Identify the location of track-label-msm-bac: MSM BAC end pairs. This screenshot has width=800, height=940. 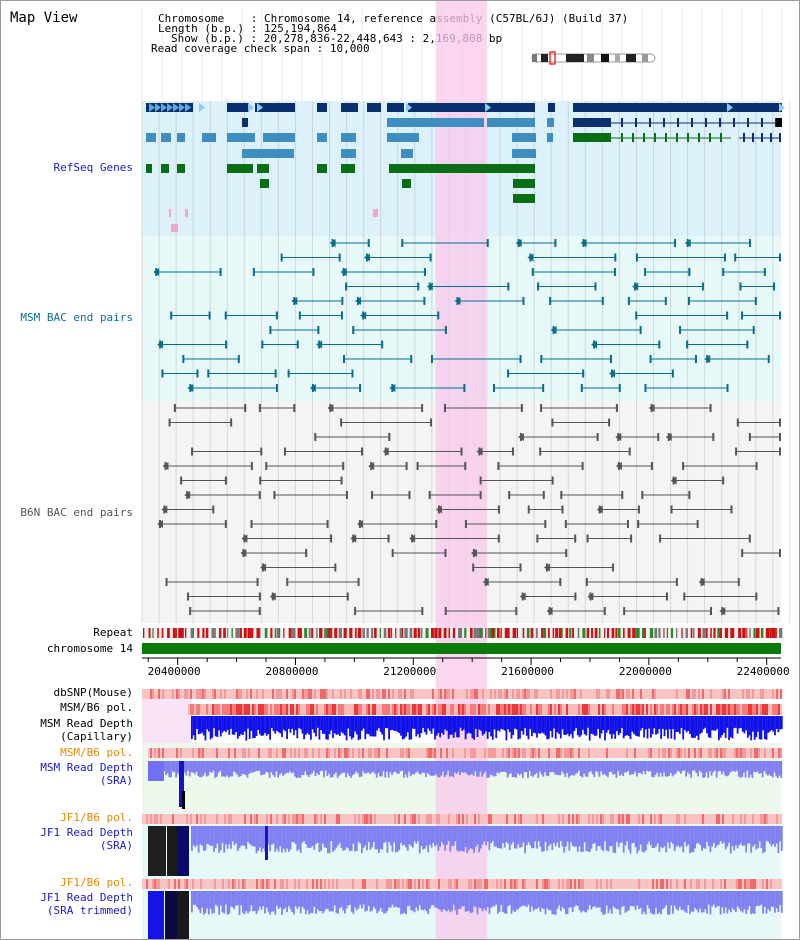
(76, 317).